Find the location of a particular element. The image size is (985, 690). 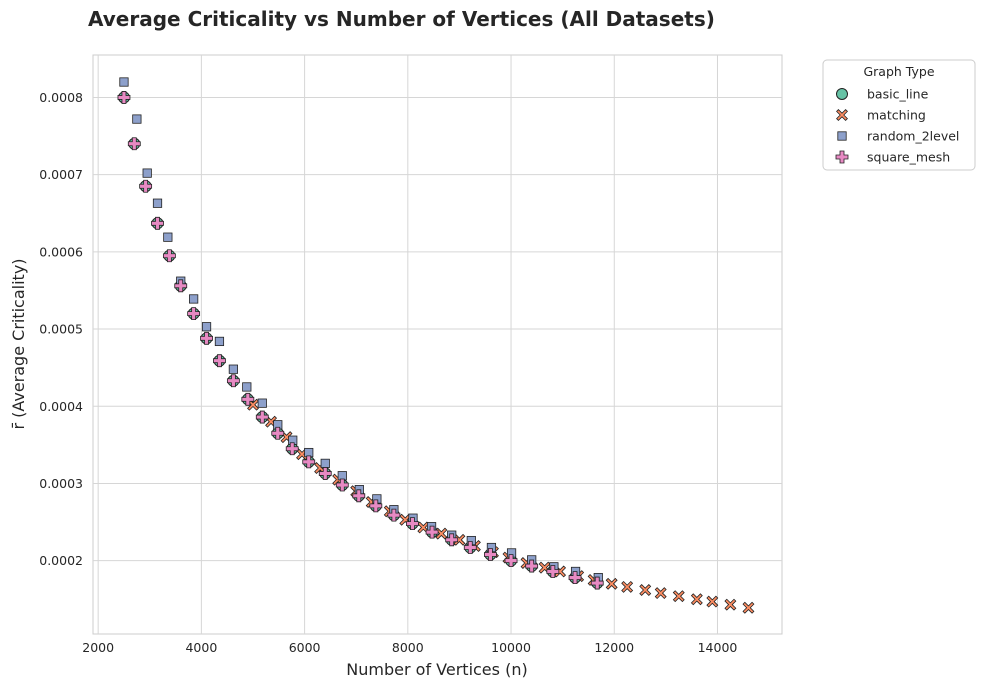

y-tick-label: 0.0005 is located at coordinates (61, 329).